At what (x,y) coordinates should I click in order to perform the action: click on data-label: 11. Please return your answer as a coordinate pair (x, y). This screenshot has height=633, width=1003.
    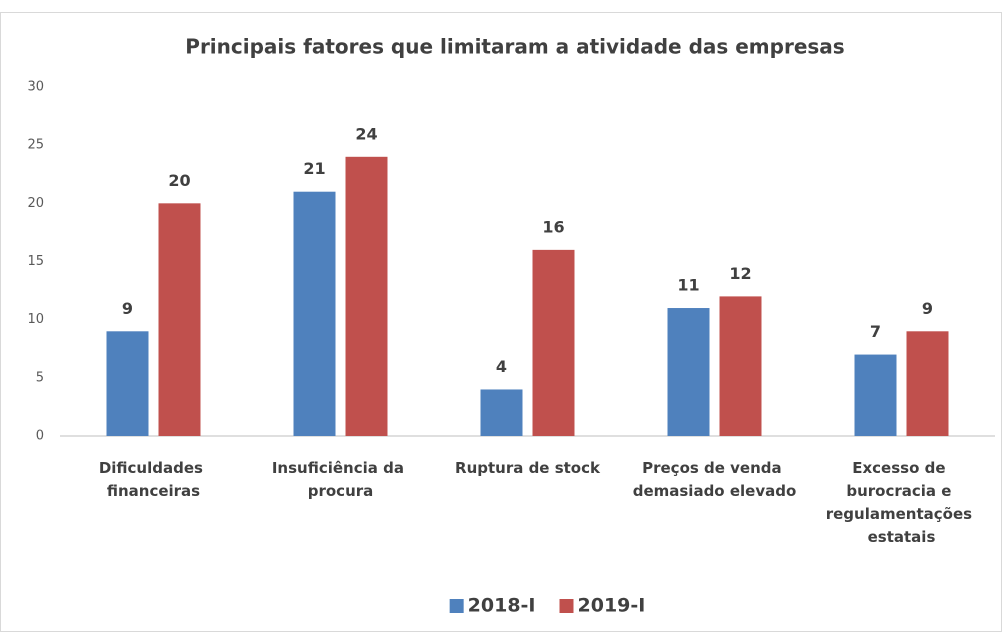
    Looking at the image, I should click on (688, 285).